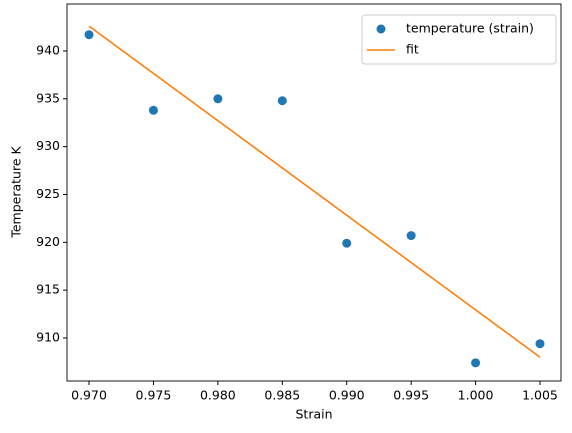 Image resolution: width=572 pixels, height=433 pixels. Describe the element at coordinates (48, 289) in the screenshot. I see `y-tick-label: 915` at that location.